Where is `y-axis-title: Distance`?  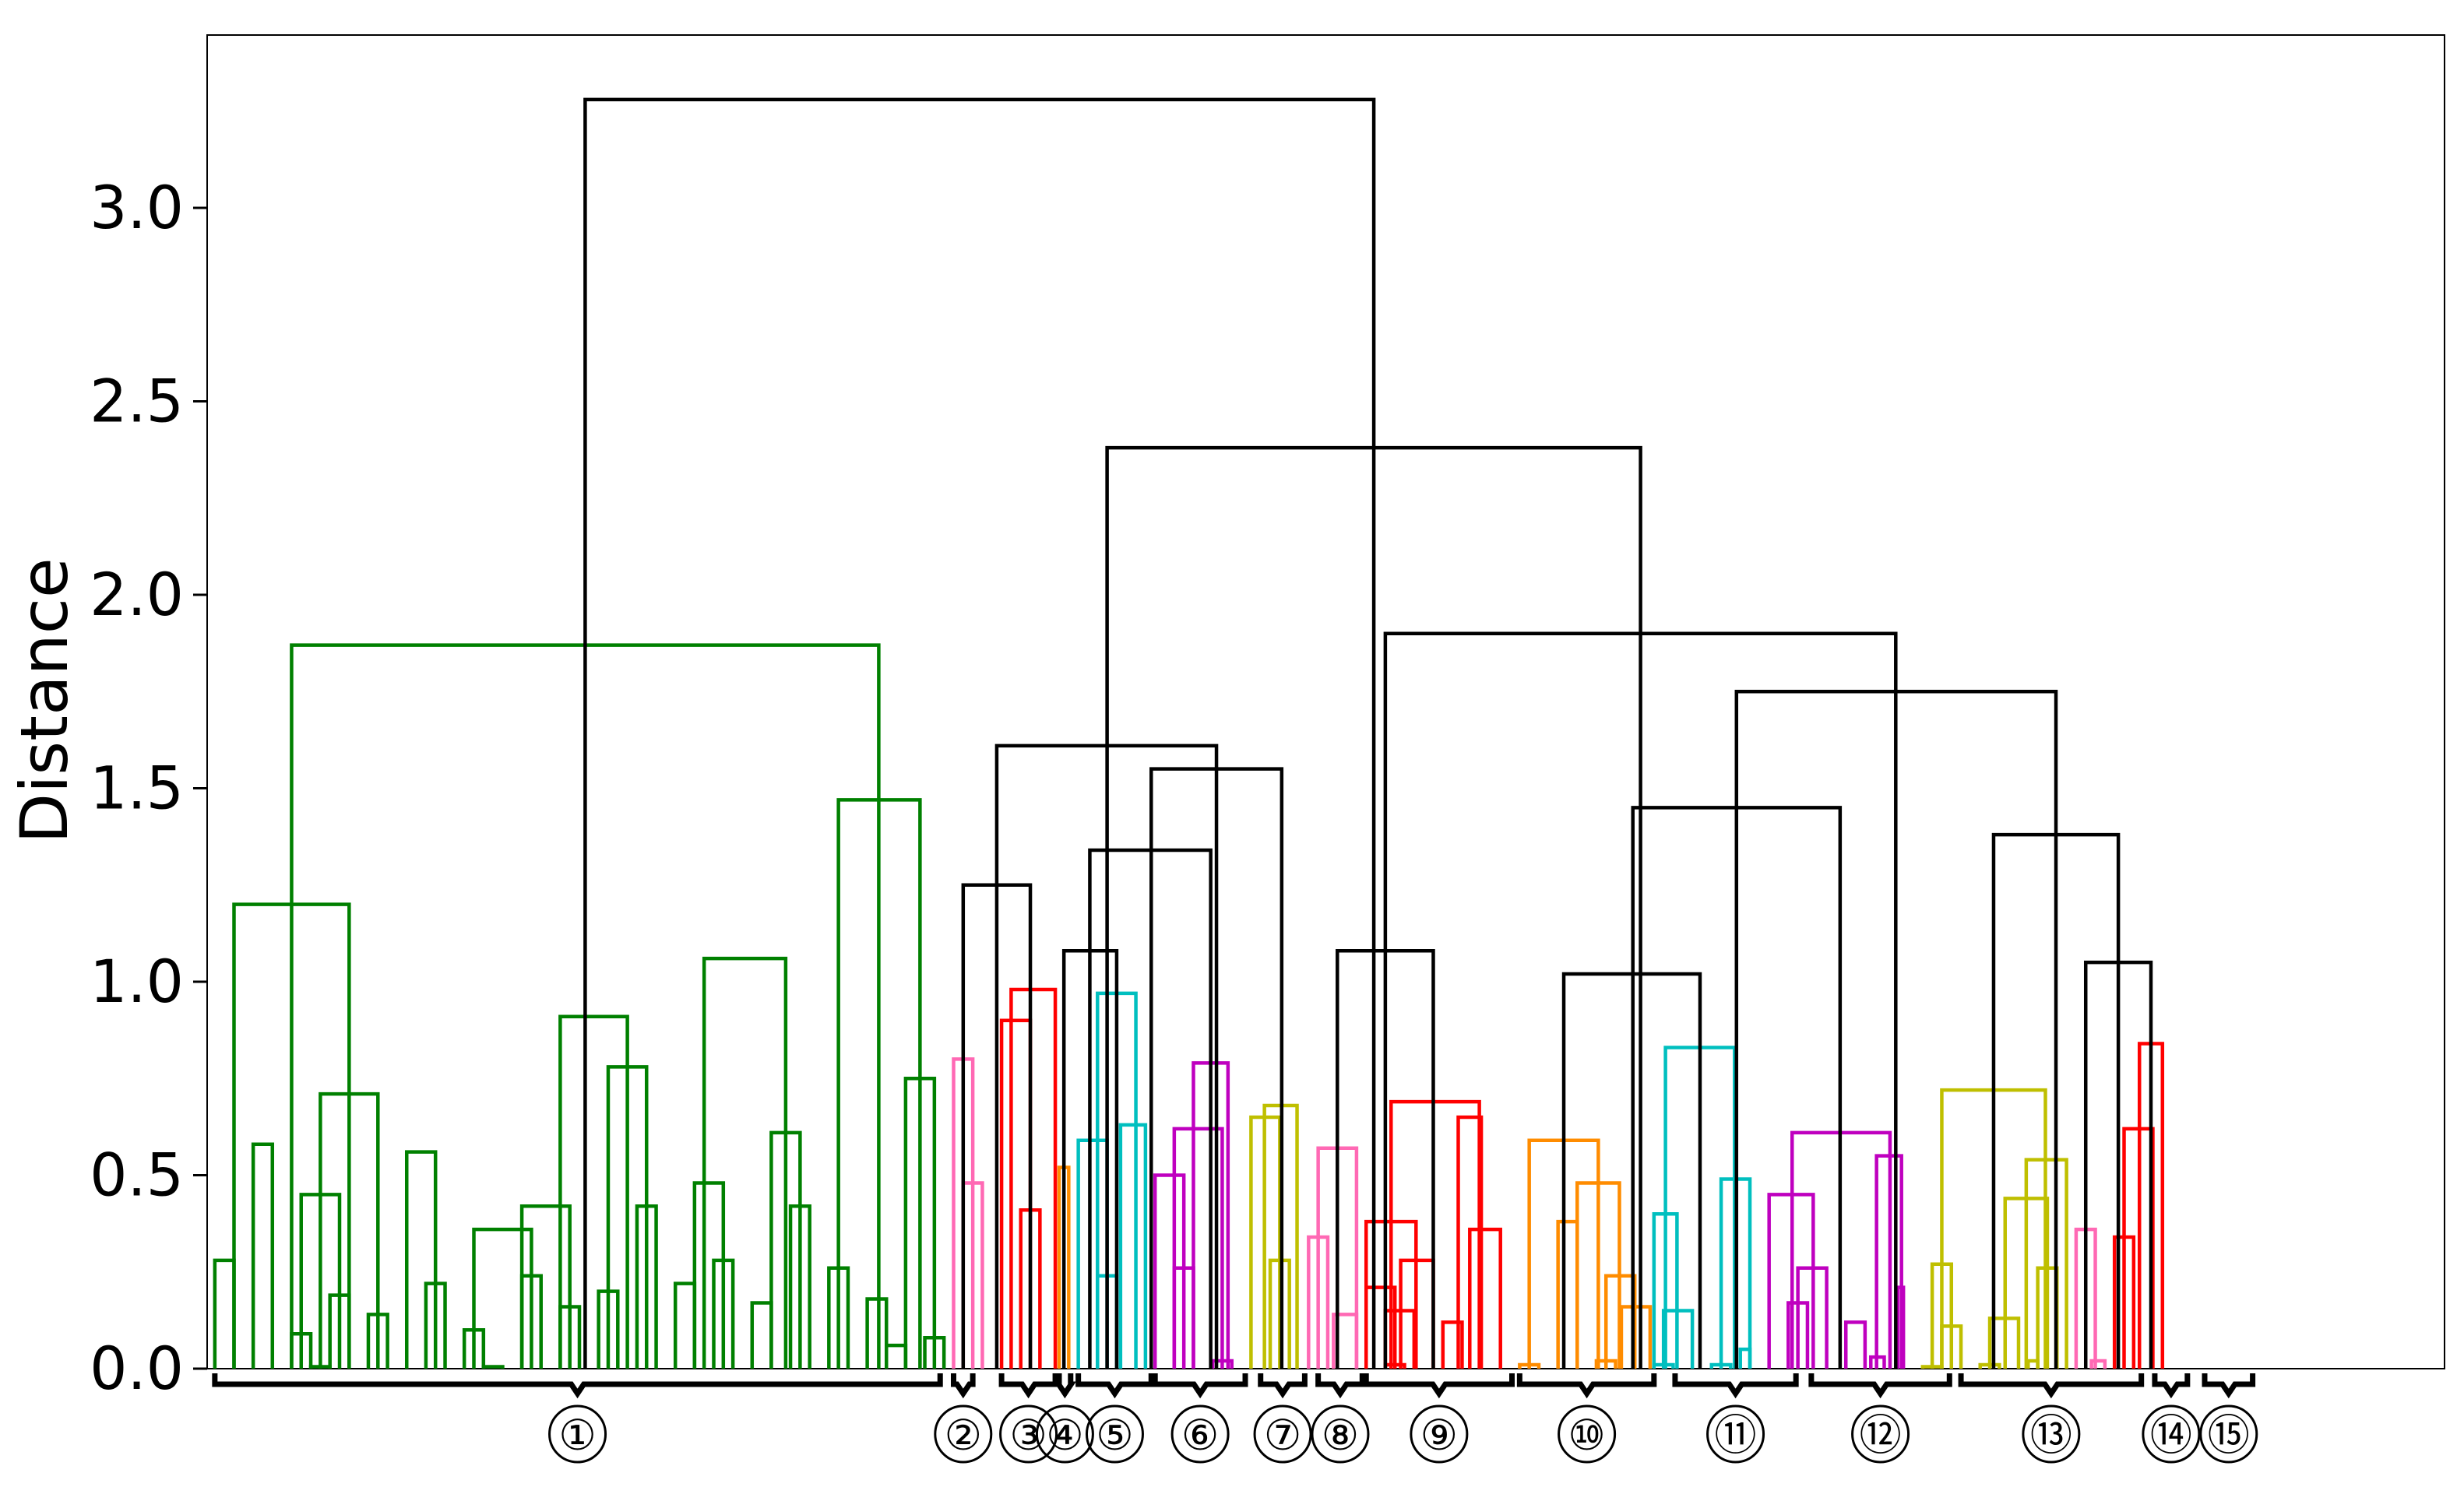
y-axis-title: Distance is located at coordinates (45, 700).